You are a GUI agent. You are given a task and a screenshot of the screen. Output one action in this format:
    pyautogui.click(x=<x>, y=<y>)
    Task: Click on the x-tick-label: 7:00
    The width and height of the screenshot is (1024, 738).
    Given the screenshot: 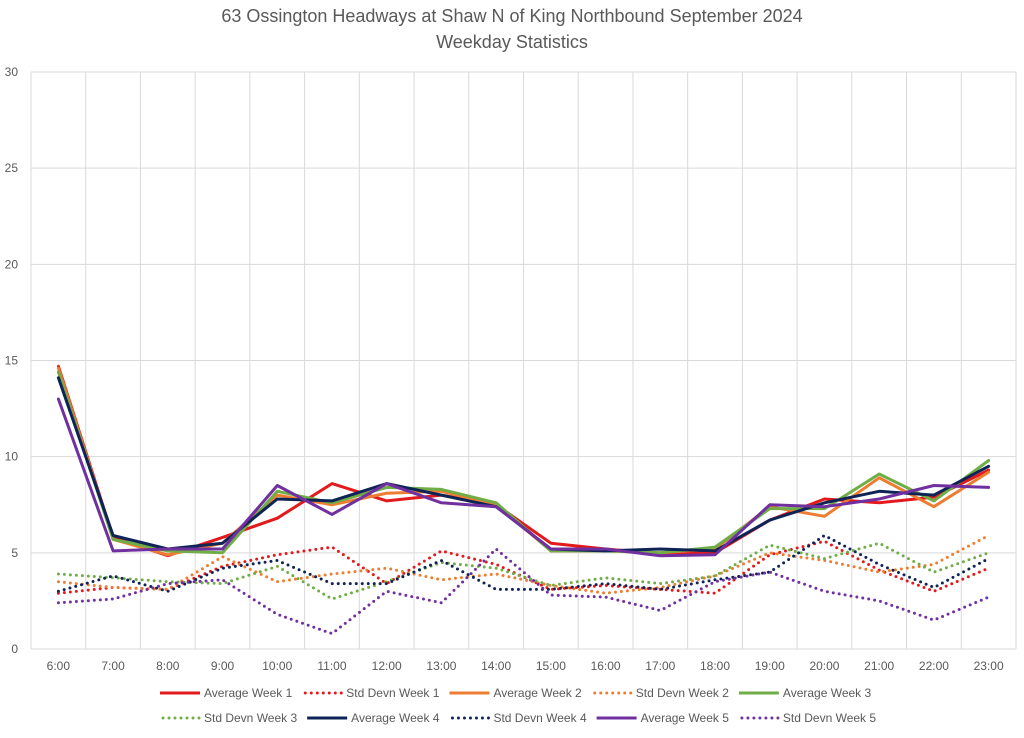 What is the action you would take?
    pyautogui.click(x=113, y=666)
    